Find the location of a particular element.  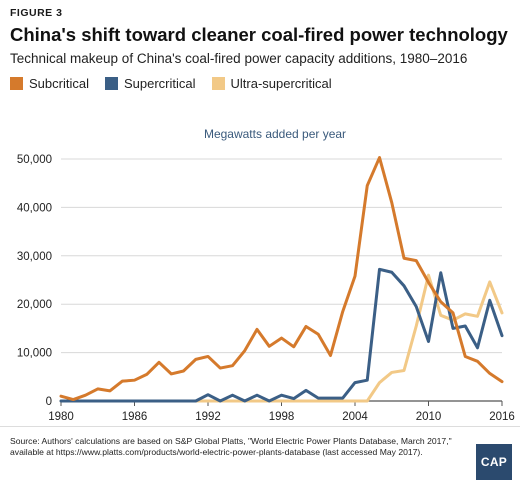

legend-item-subcritical: Subcritical is located at coordinates (49, 83).